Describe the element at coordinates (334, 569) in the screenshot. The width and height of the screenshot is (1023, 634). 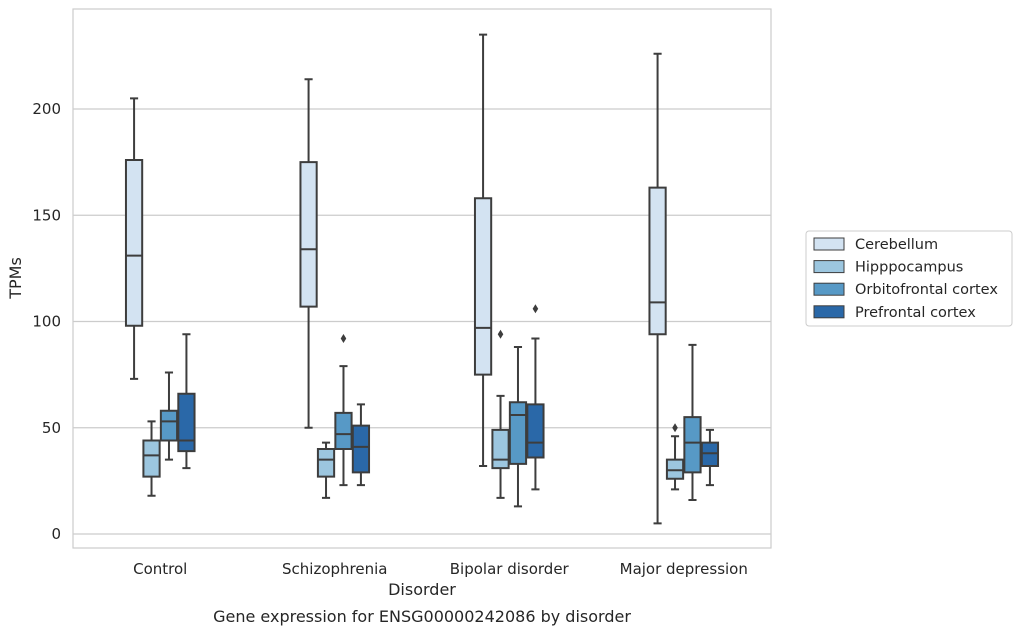
I see `x-tick-label: Schizophrenia` at that location.